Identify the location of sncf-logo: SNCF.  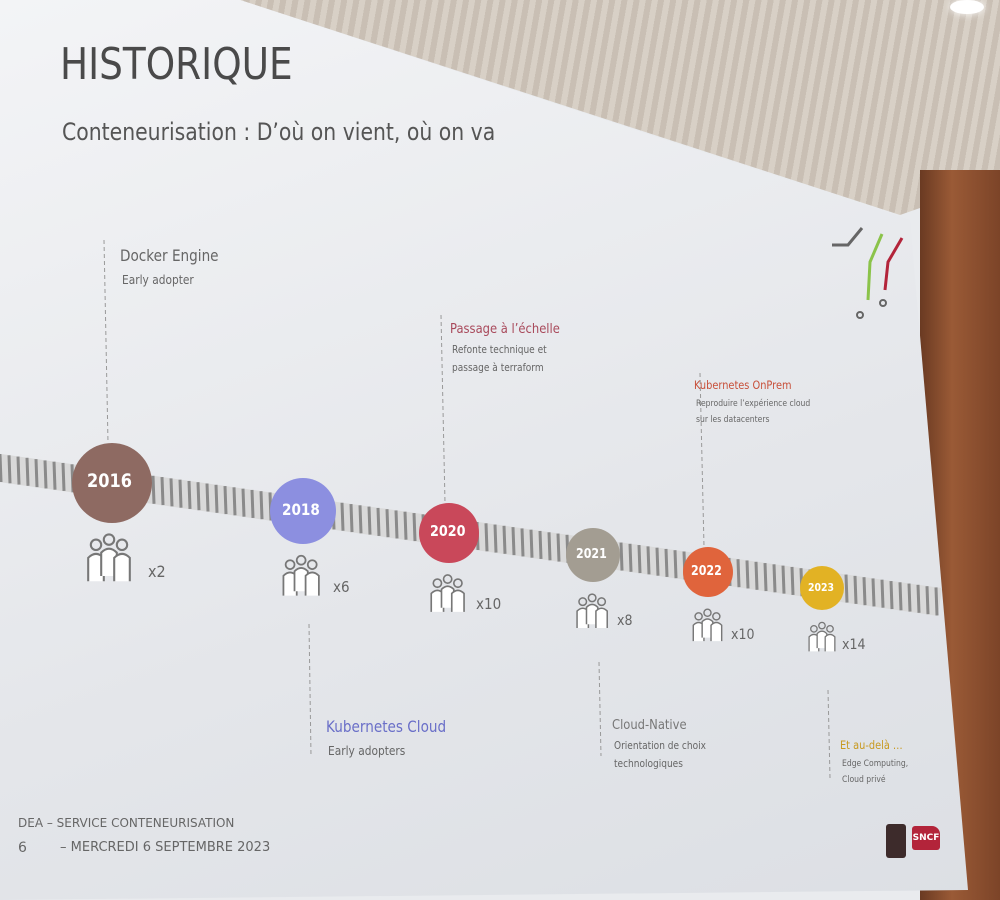
(926, 838).